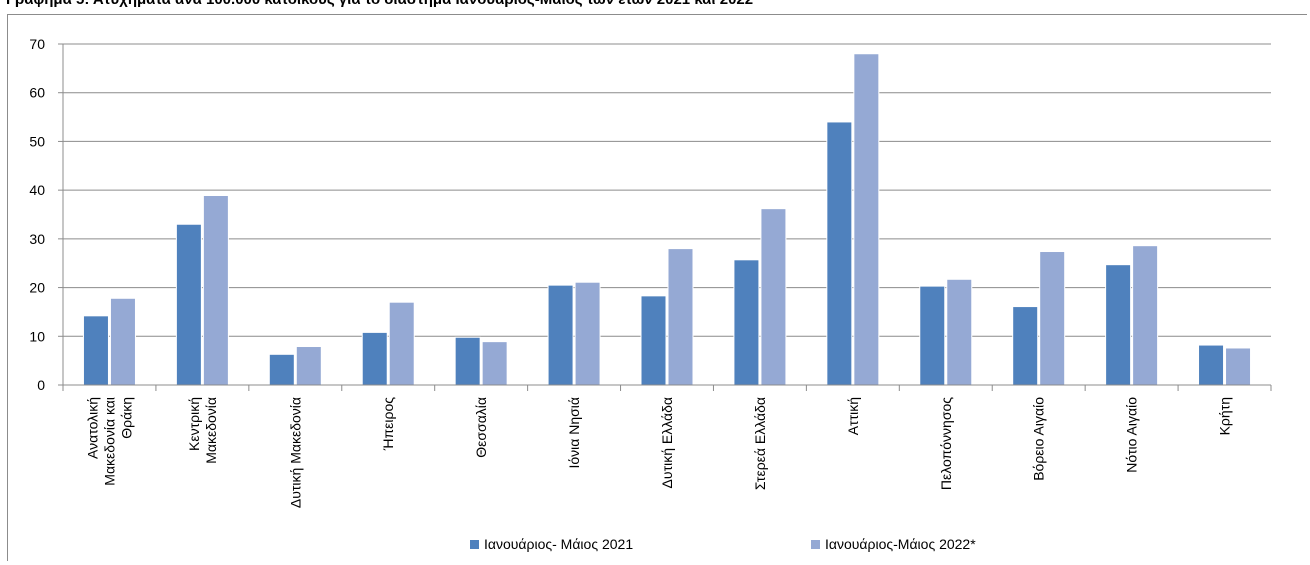  What do you see at coordinates (1025, 346) in the screenshot?
I see `bar-2021: Βόρειο Αιγαίο: 16.1` at bounding box center [1025, 346].